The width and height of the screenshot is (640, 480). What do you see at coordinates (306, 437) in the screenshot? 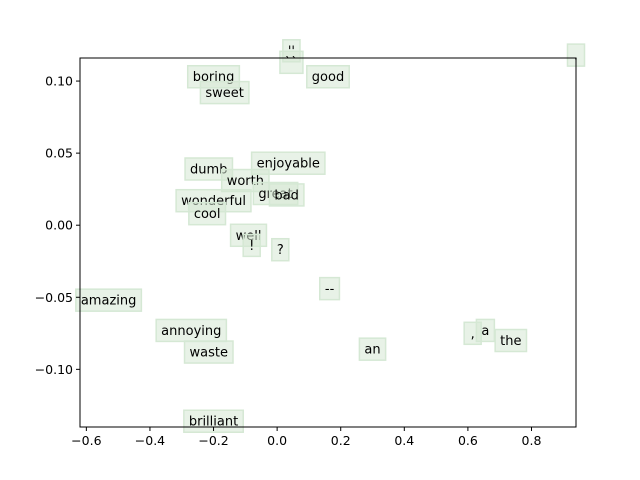
I see `x-axis: −0.6 −0.4 −0.2 0.0 0.2 0.4 0.6 0.8` at bounding box center [306, 437].